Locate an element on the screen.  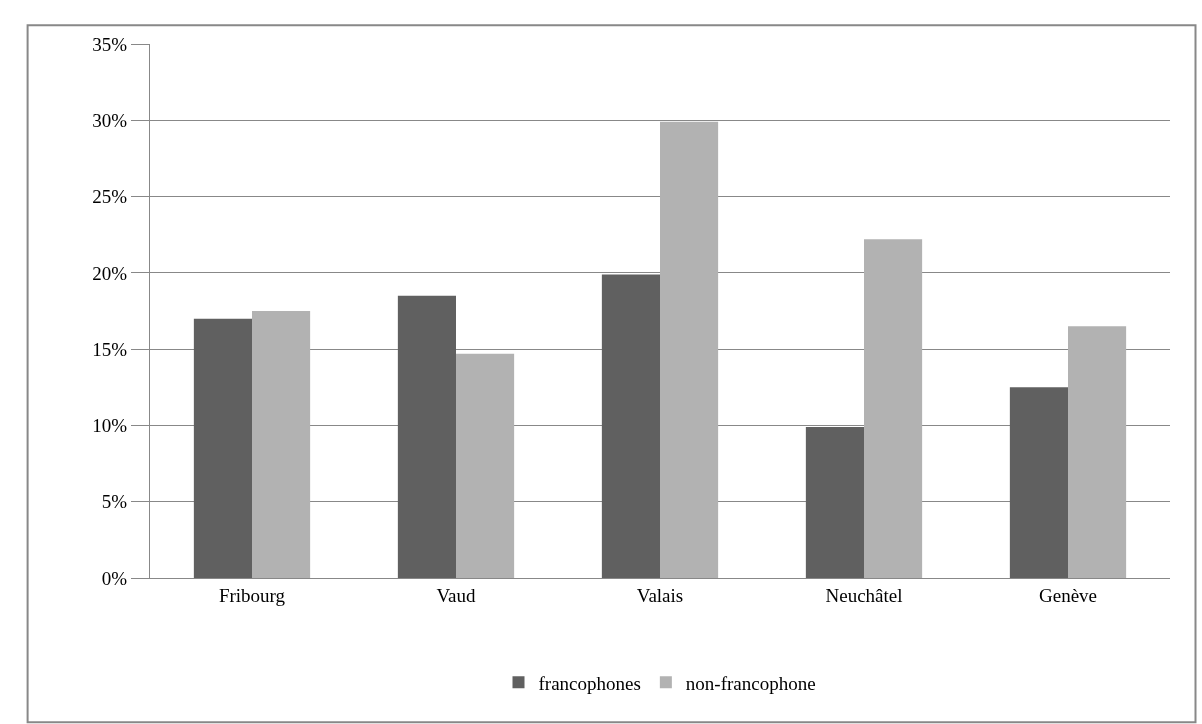
x-tick-label: Neuchâtel is located at coordinates (864, 595).